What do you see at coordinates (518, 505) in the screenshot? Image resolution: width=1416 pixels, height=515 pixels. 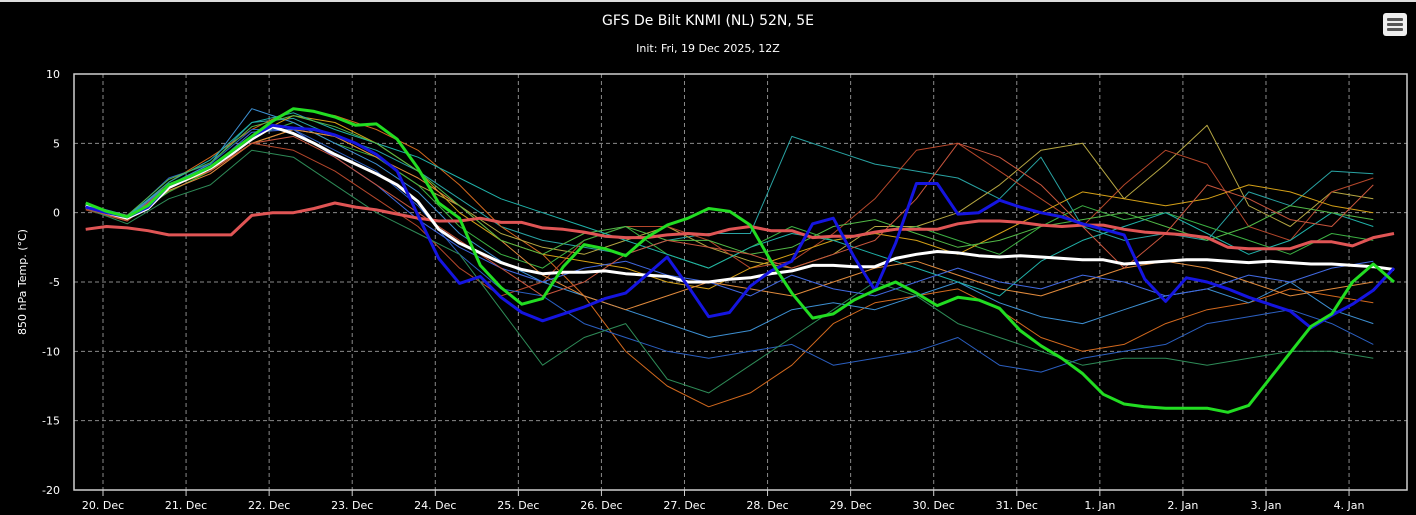 I see `x-tick-label: 25. Dec` at bounding box center [518, 505].